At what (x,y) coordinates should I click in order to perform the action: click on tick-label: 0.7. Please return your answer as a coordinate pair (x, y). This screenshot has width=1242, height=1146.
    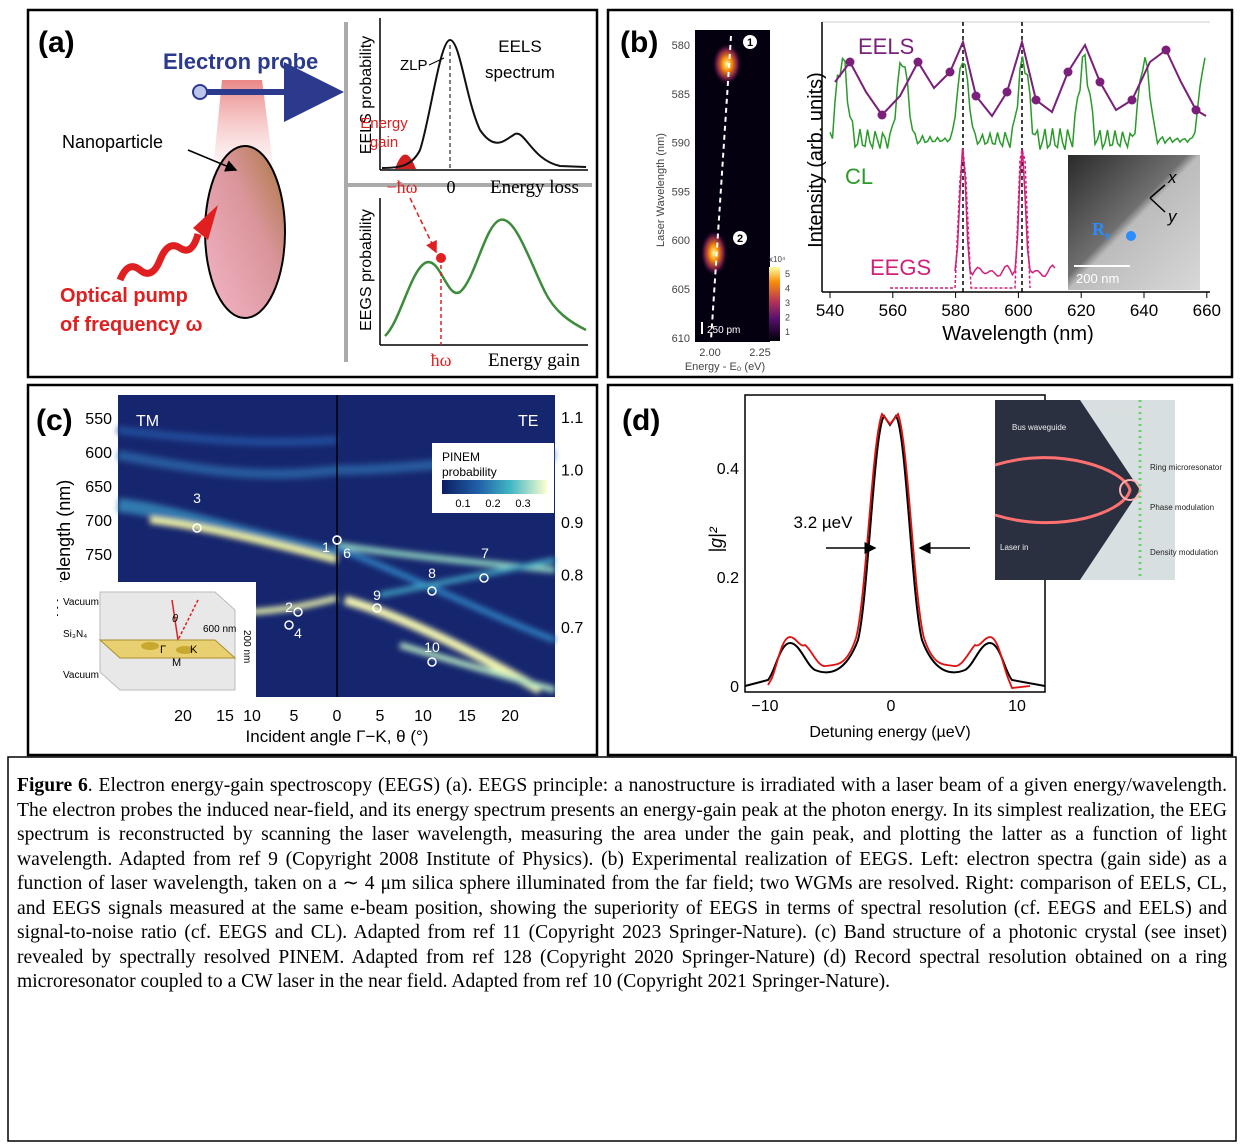
    Looking at the image, I should click on (572, 628).